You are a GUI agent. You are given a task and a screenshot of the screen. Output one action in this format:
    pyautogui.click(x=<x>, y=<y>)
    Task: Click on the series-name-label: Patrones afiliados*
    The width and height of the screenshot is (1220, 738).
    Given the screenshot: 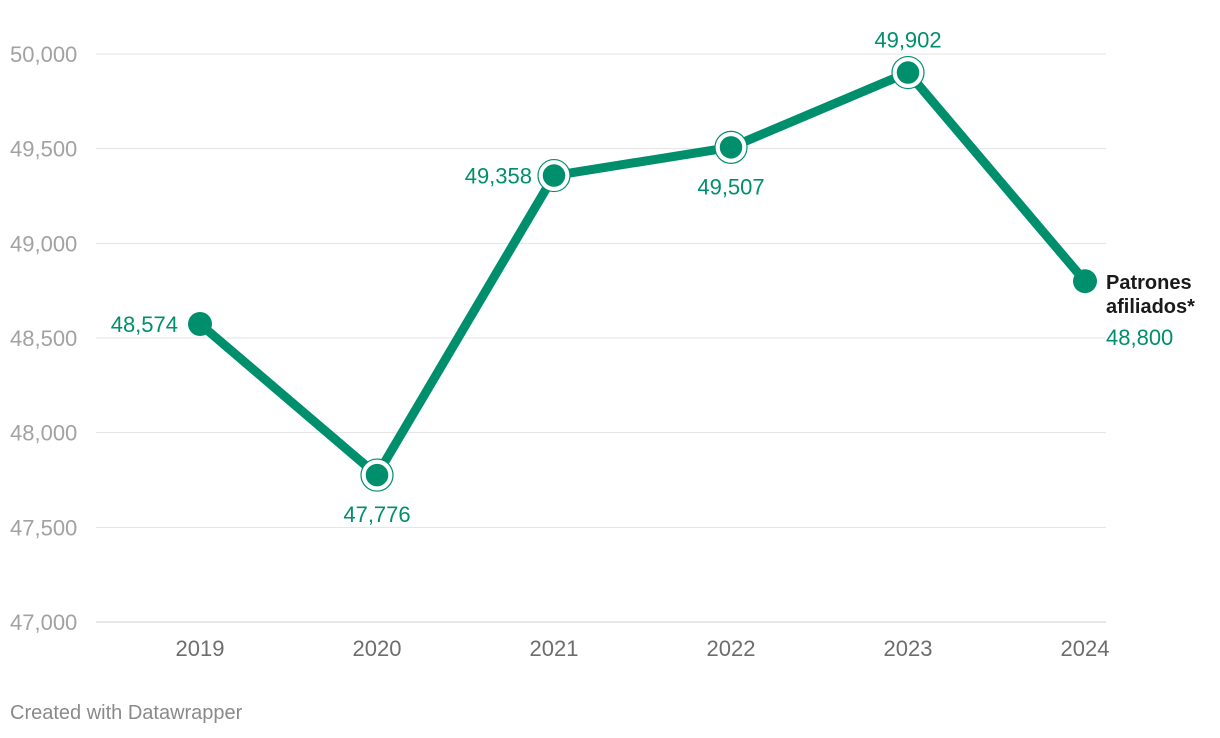 What is the action you would take?
    pyautogui.click(x=1150, y=295)
    